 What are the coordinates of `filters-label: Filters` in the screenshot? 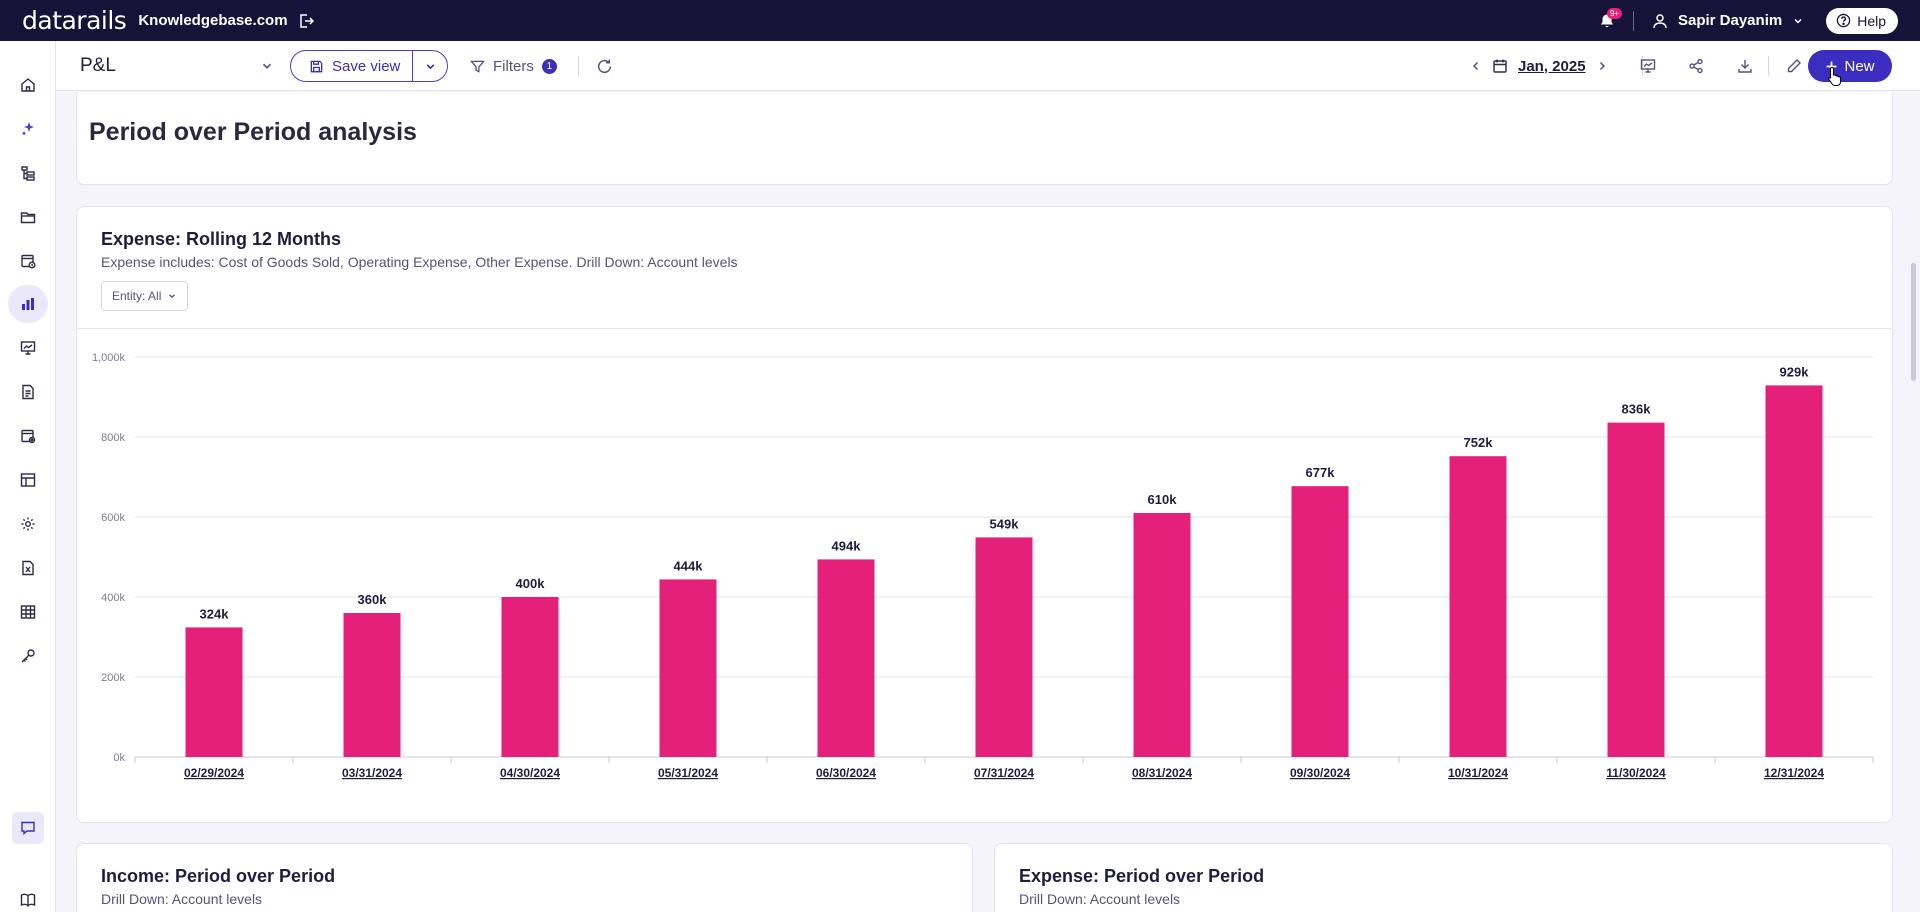 It's located at (513, 66).